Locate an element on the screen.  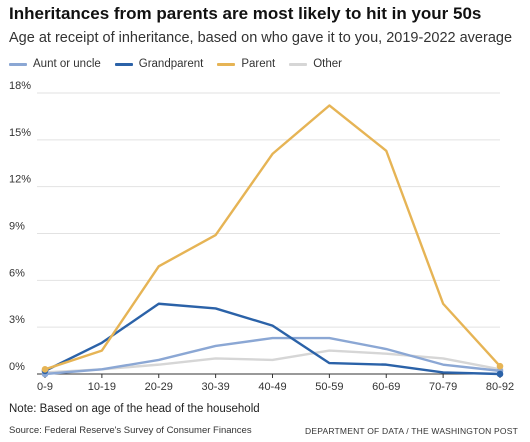
y-tick-label: 9% is located at coordinates (17, 227).